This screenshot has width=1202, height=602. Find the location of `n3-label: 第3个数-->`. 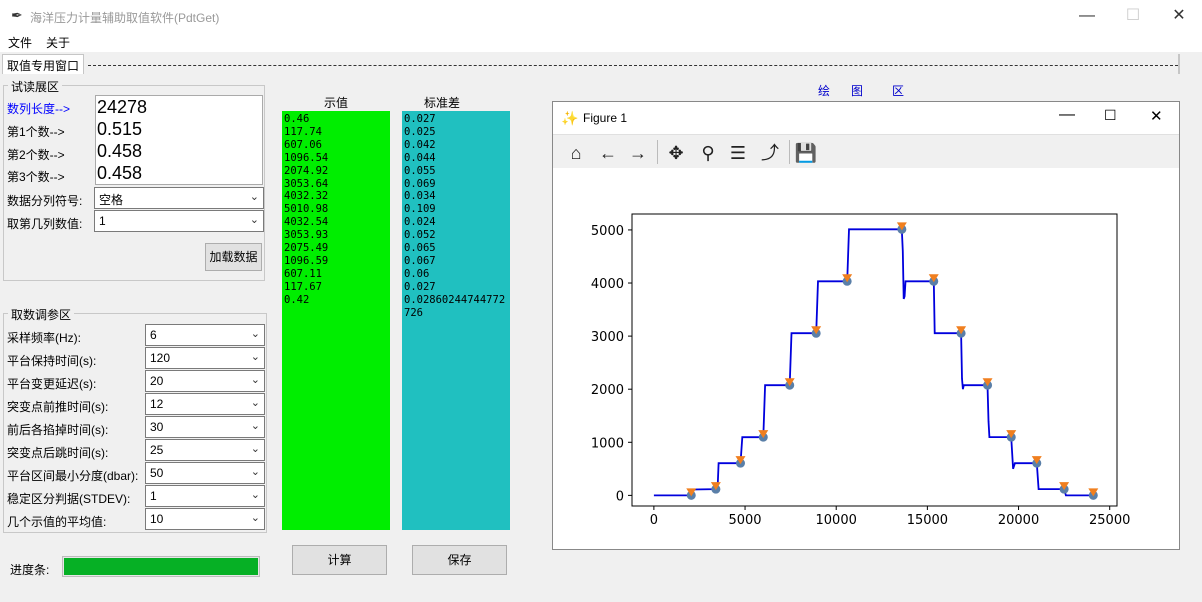

n3-label: 第3个数--> is located at coordinates (36, 177).